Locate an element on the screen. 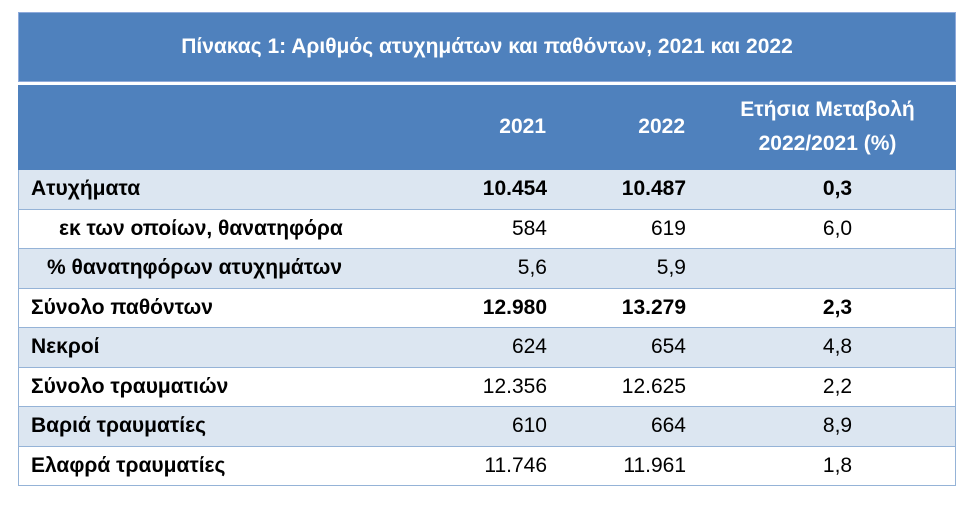 This screenshot has height=506, width=974. header-annual-change-line1: Ετήσια Μεταβολή is located at coordinates (827, 109).